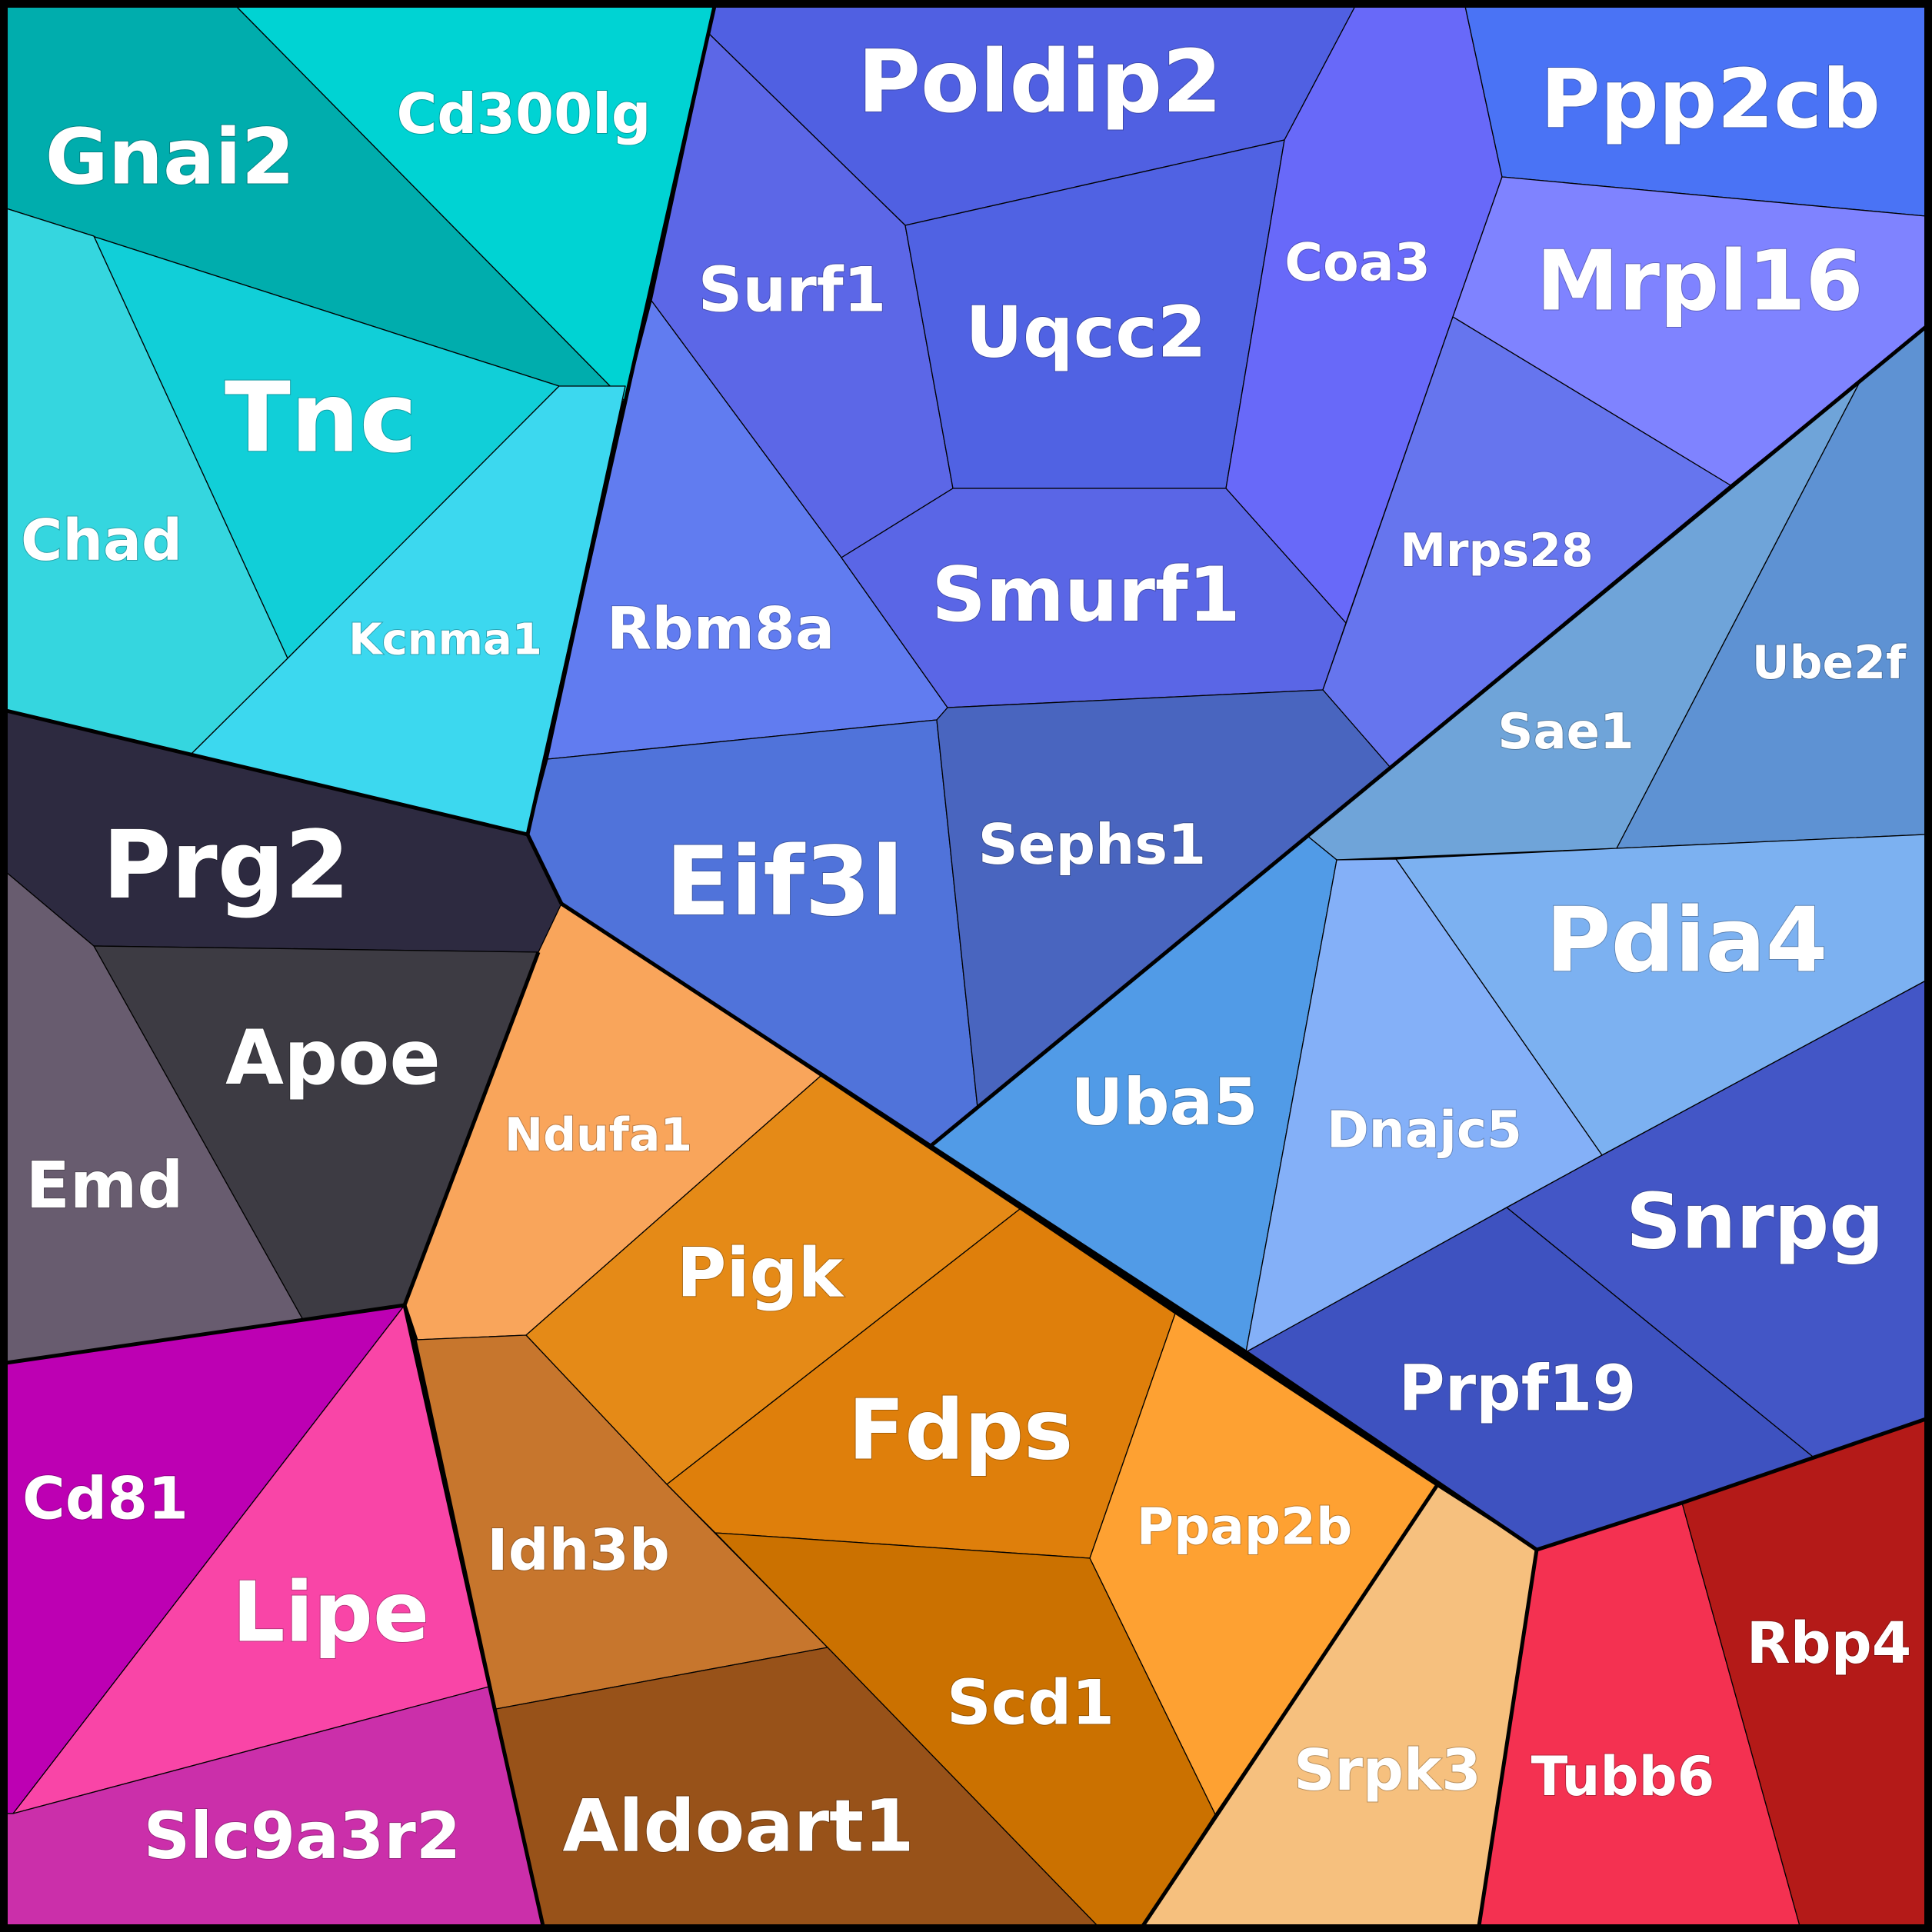 The height and width of the screenshot is (1932, 1932). What do you see at coordinates (1517, 1389) in the screenshot?
I see `cell-label-prpf19: Prpf19` at bounding box center [1517, 1389].